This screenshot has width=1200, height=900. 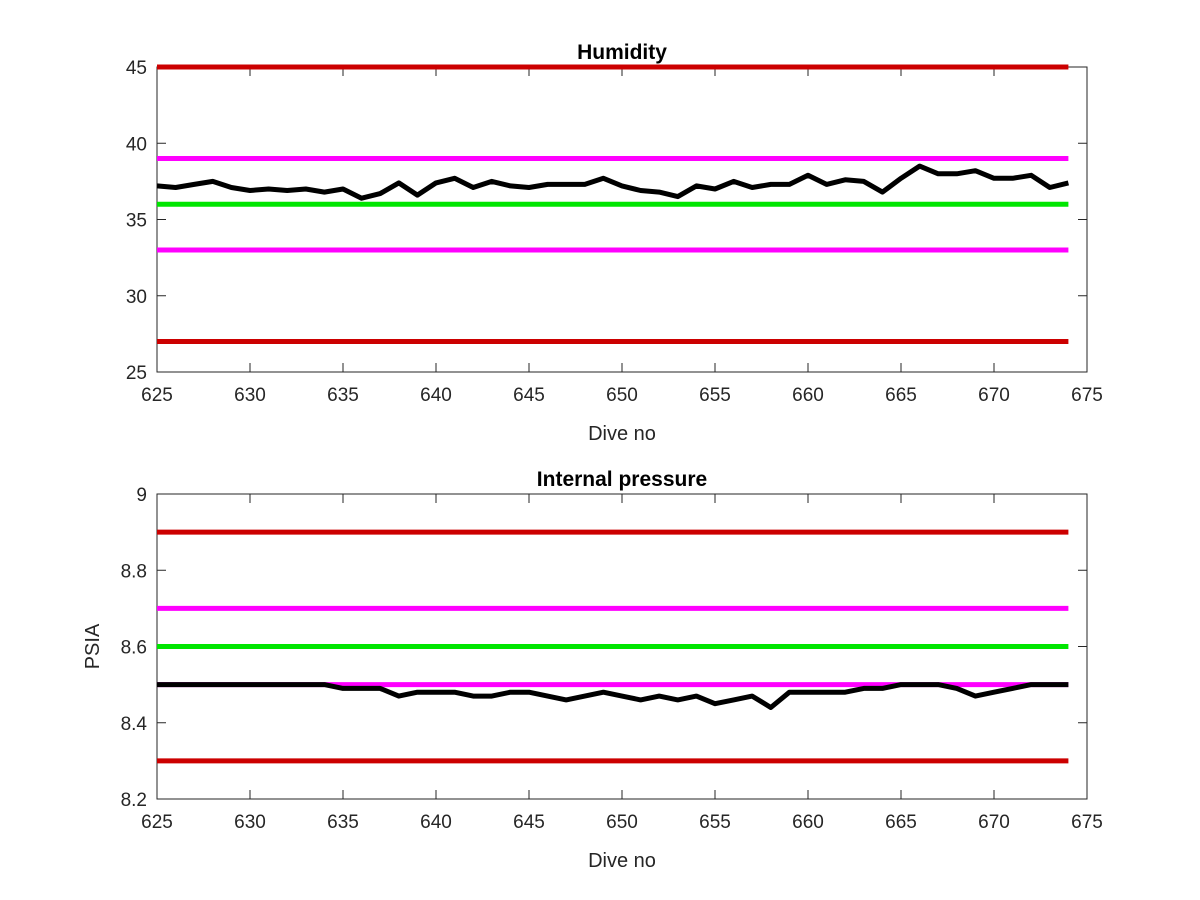 I want to click on y-axis-label: PSIA, so click(x=93, y=646).